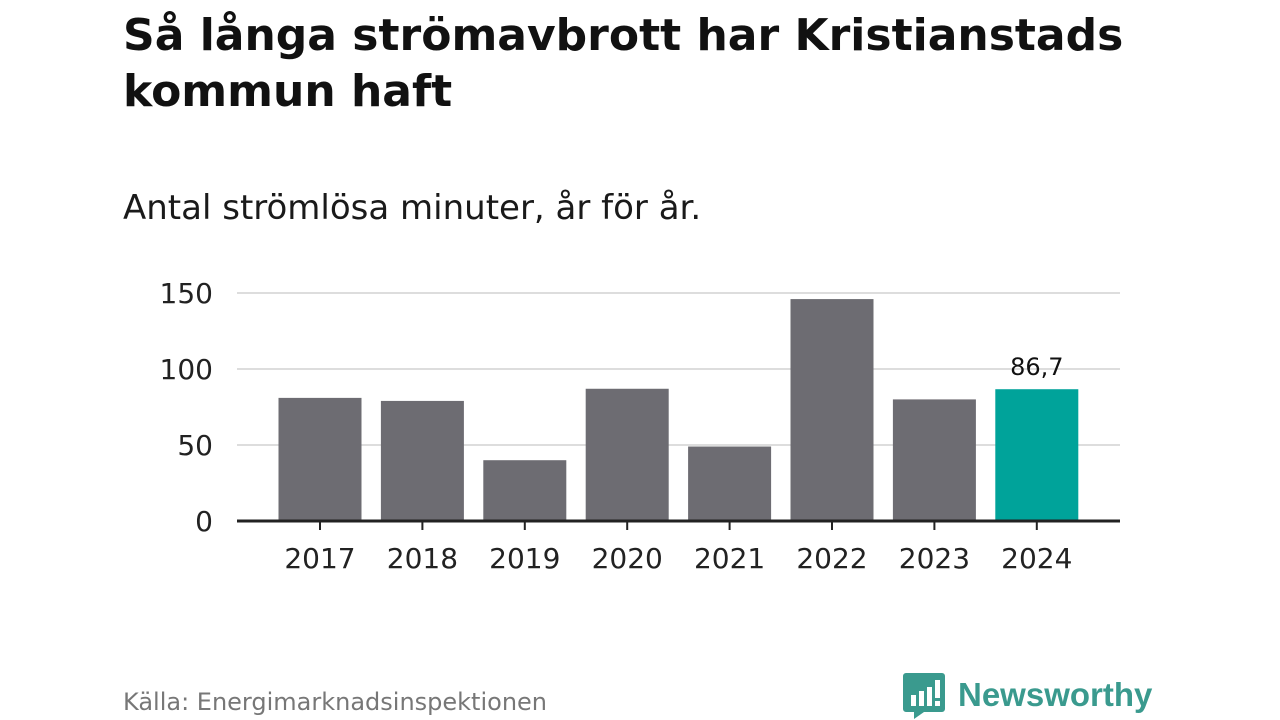 The height and width of the screenshot is (720, 1280). Describe the element at coordinates (525, 490) in the screenshot. I see `bar-2019` at that location.